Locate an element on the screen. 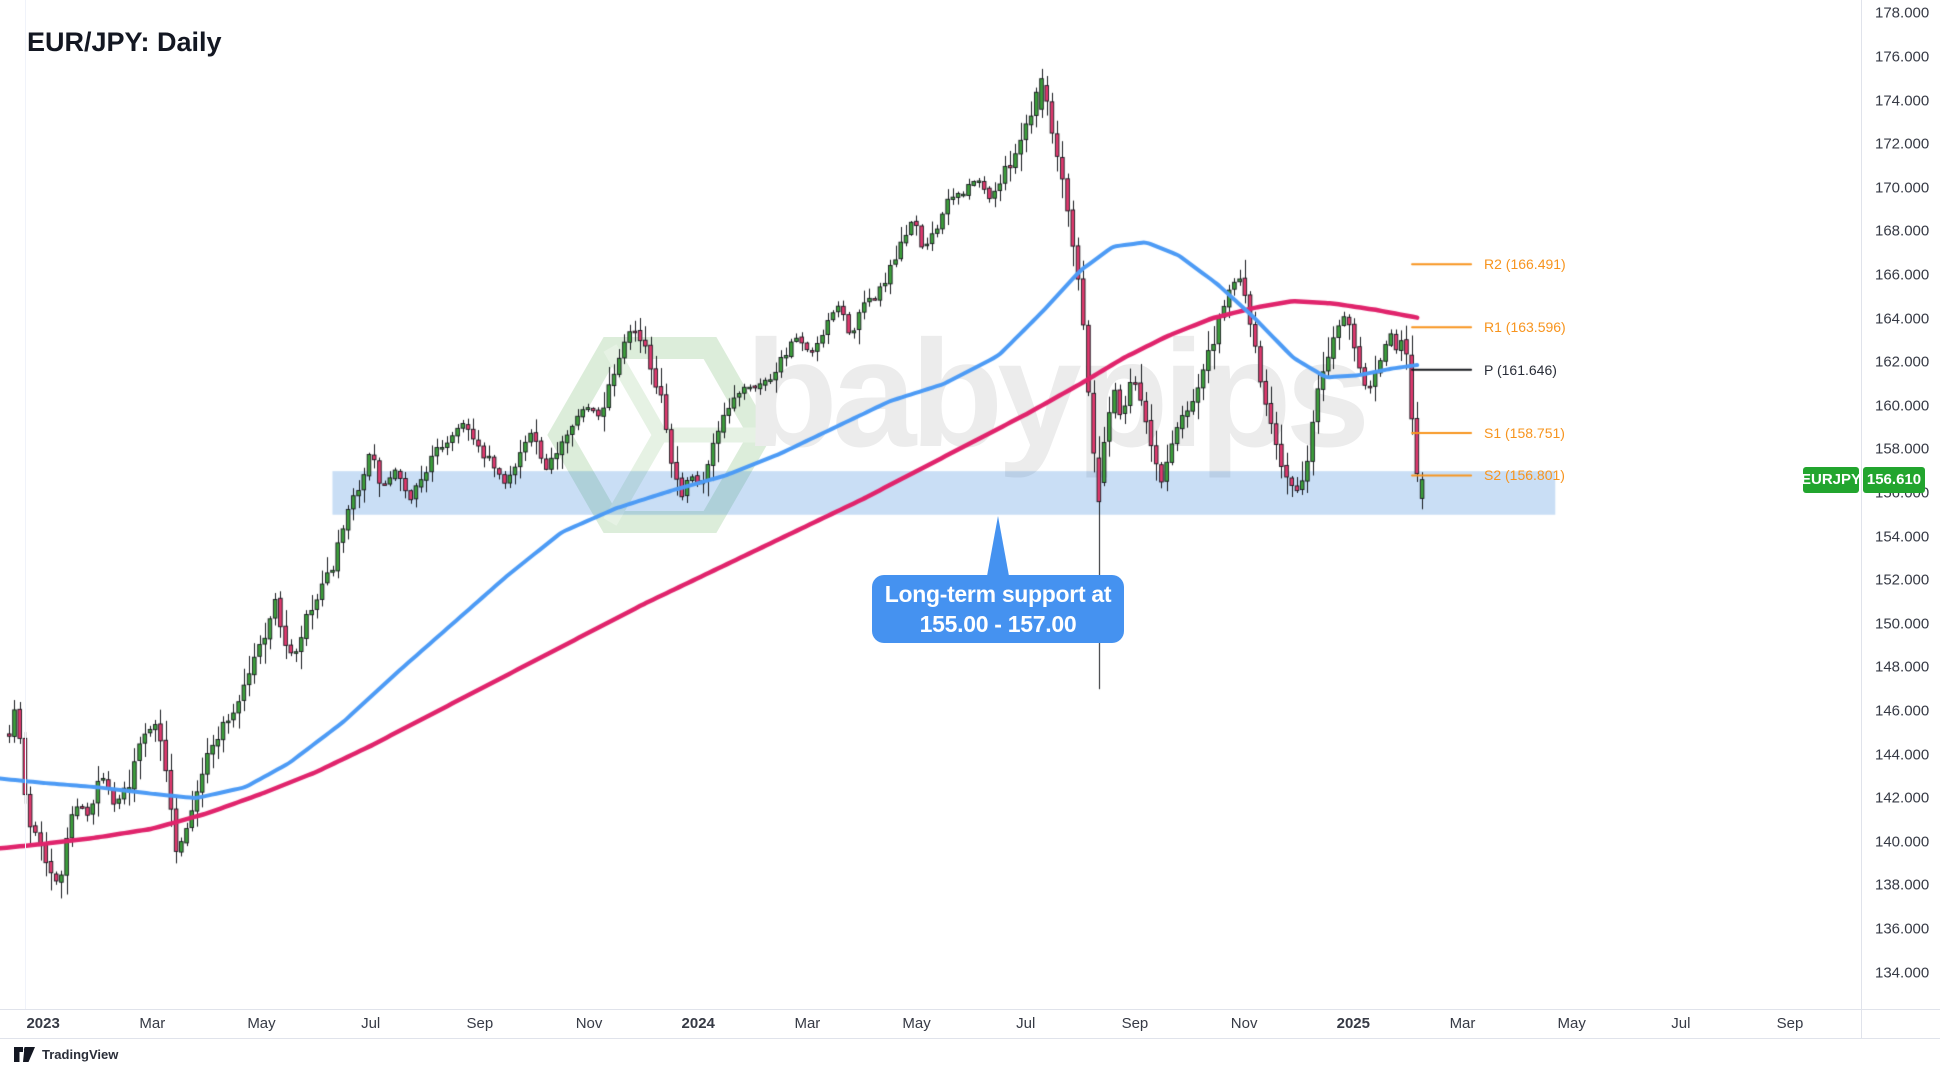  price-tick-label: 160.000 is located at coordinates (1902, 406).